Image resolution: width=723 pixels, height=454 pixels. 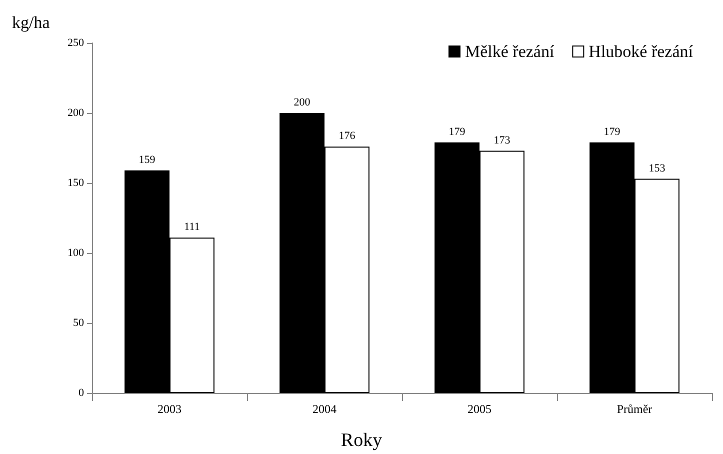 What do you see at coordinates (31, 22) in the screenshot?
I see `y-axis-title: kg/ha` at bounding box center [31, 22].